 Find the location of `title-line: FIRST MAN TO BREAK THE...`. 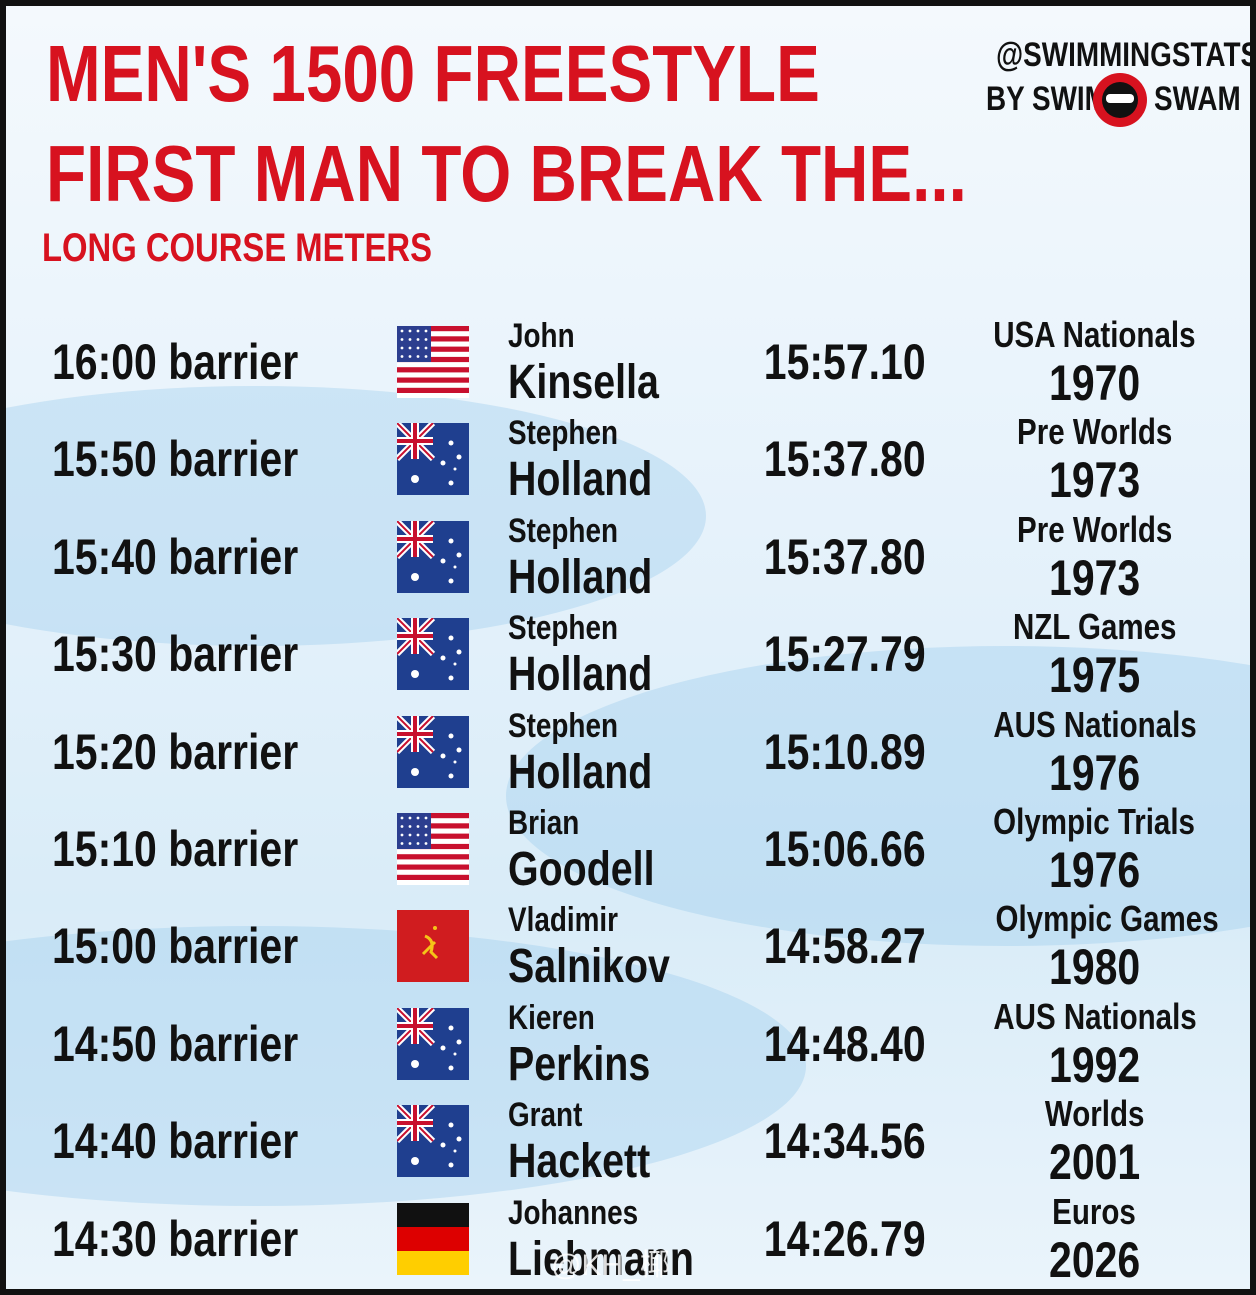

title-line: FIRST MAN TO BREAK THE... is located at coordinates (506, 173).